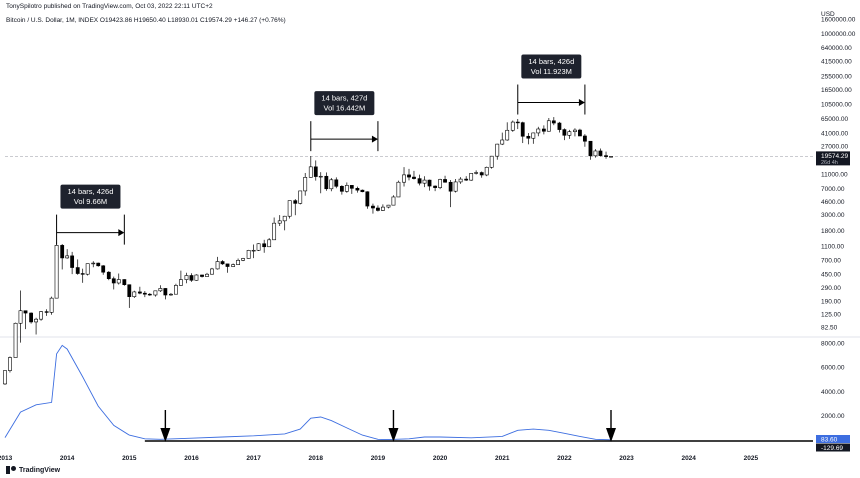 This screenshot has width=860, height=478. Describe the element at coordinates (393, 435) in the screenshot. I see `cycle-marker-head` at that location.